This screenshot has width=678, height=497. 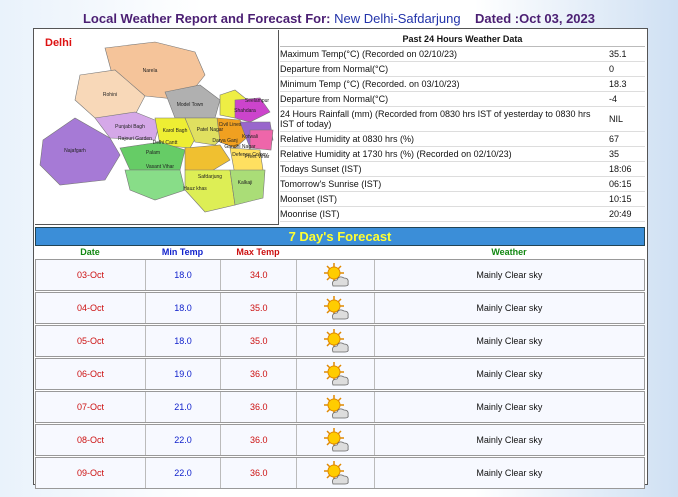 I want to click on row-value: 35.1, so click(x=618, y=54).